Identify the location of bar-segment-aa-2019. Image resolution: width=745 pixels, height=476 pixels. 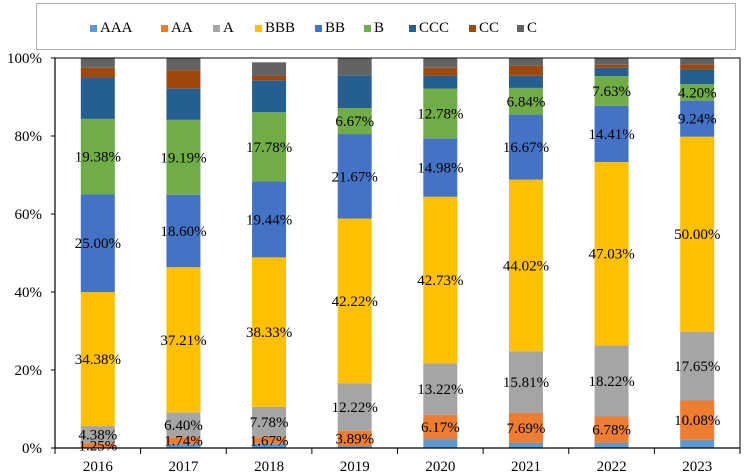
(354, 438).